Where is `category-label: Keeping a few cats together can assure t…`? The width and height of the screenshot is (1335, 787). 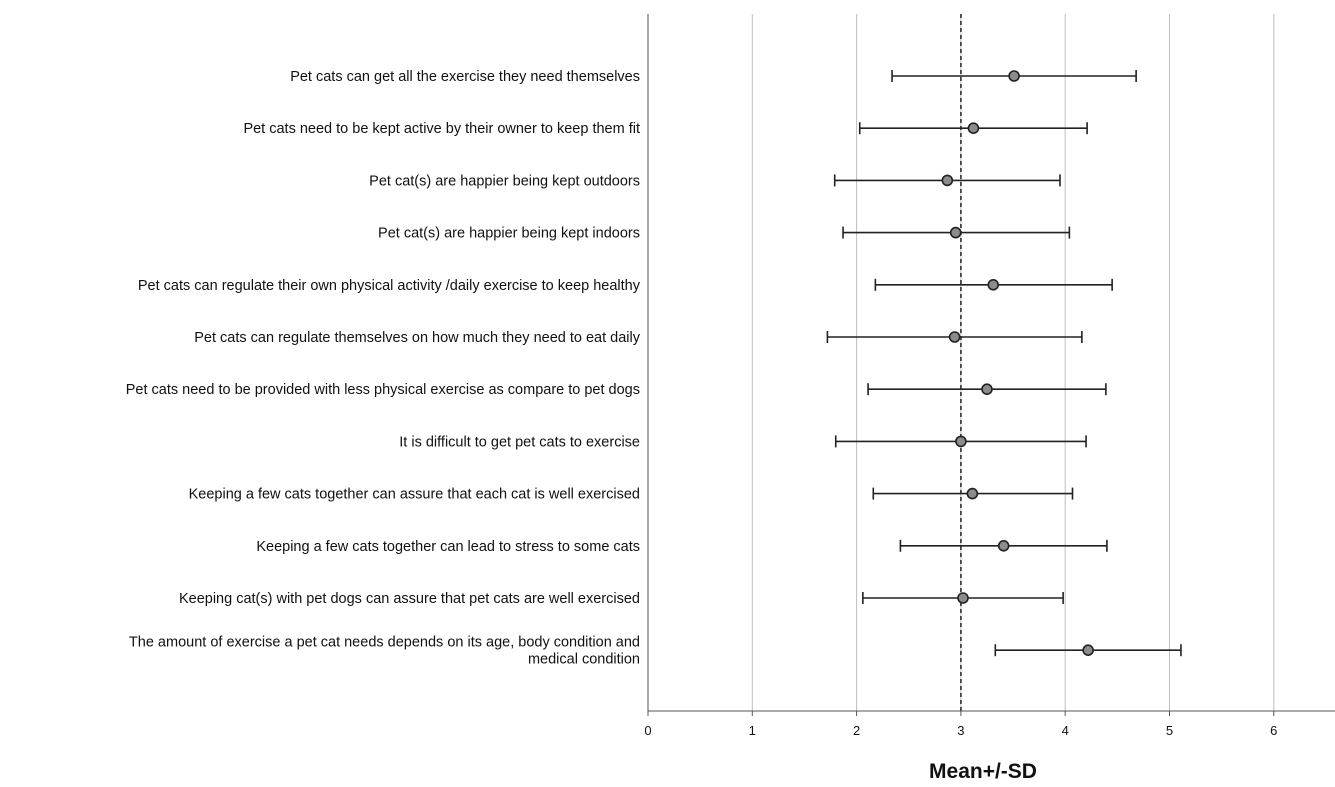
category-label: Keeping a few cats together can assure t… is located at coordinates (414, 495).